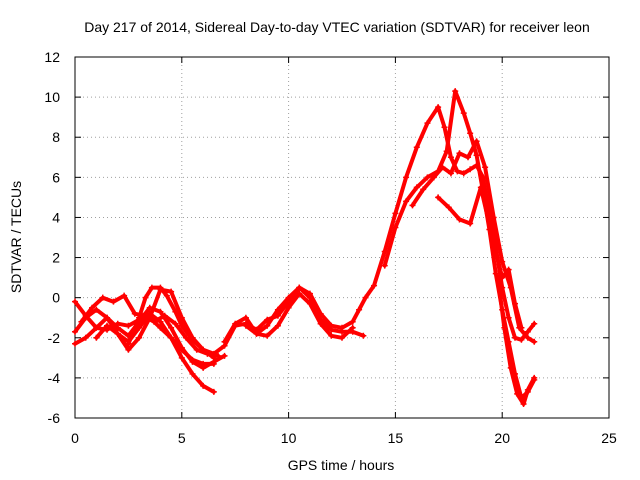 This screenshot has height=480, width=640. I want to click on y-axis-label: SDTVAR / TECUs, so click(16, 237).